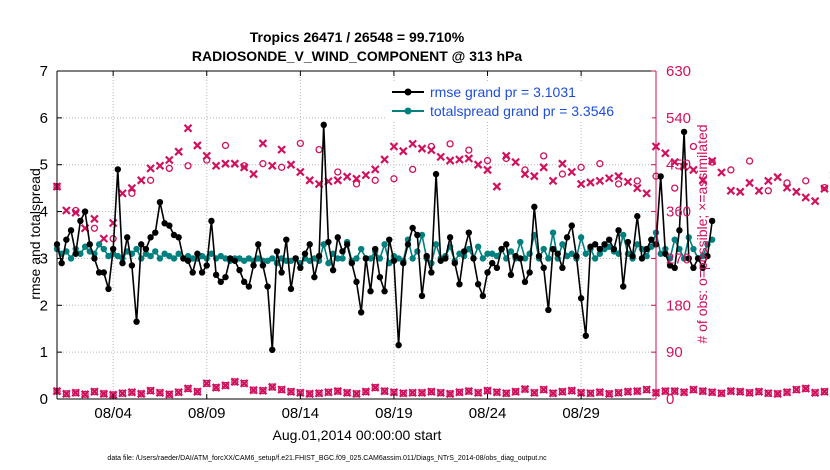  What do you see at coordinates (408, 92) in the screenshot?
I see `legend-rmse-marker` at bounding box center [408, 92].